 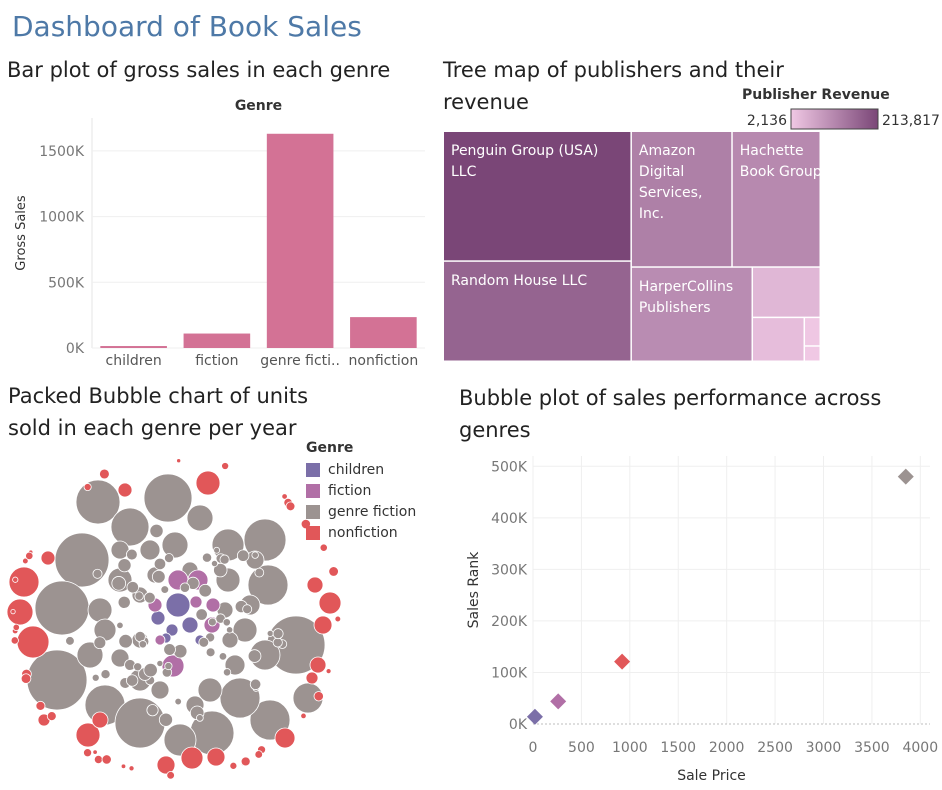 I want to click on scatter-point-children, so click(x=534, y=716).